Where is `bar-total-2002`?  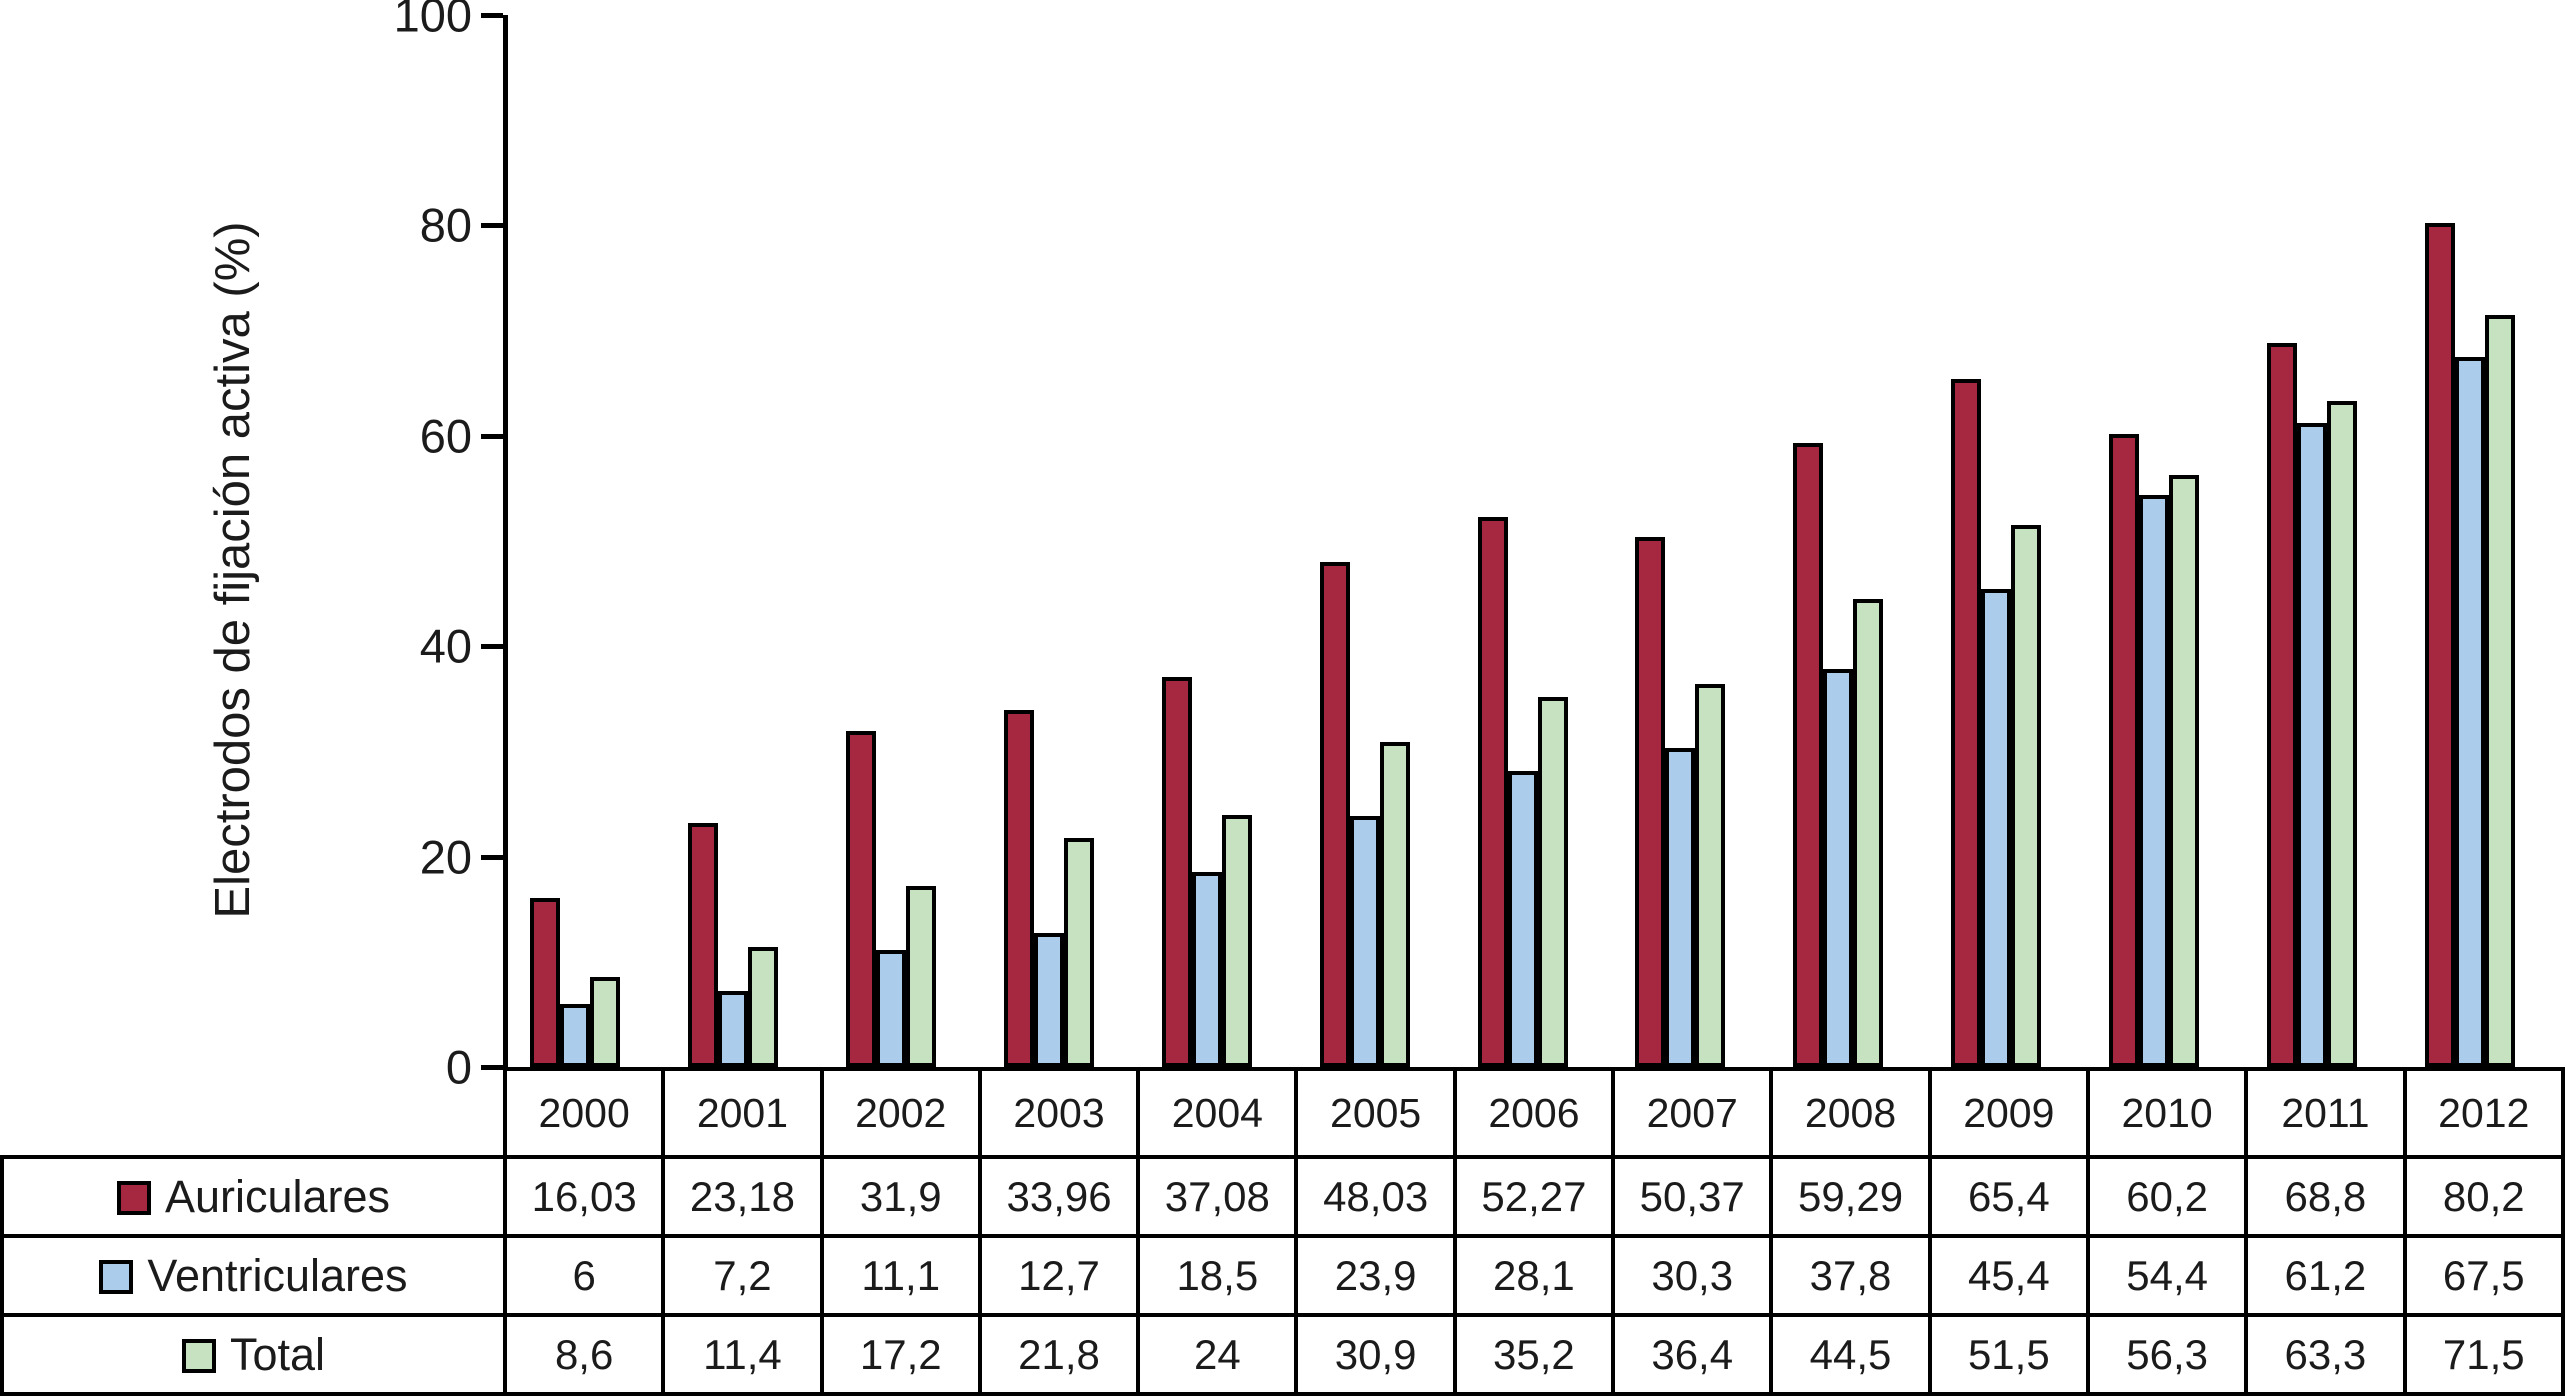
bar-total-2002 is located at coordinates (920, 976).